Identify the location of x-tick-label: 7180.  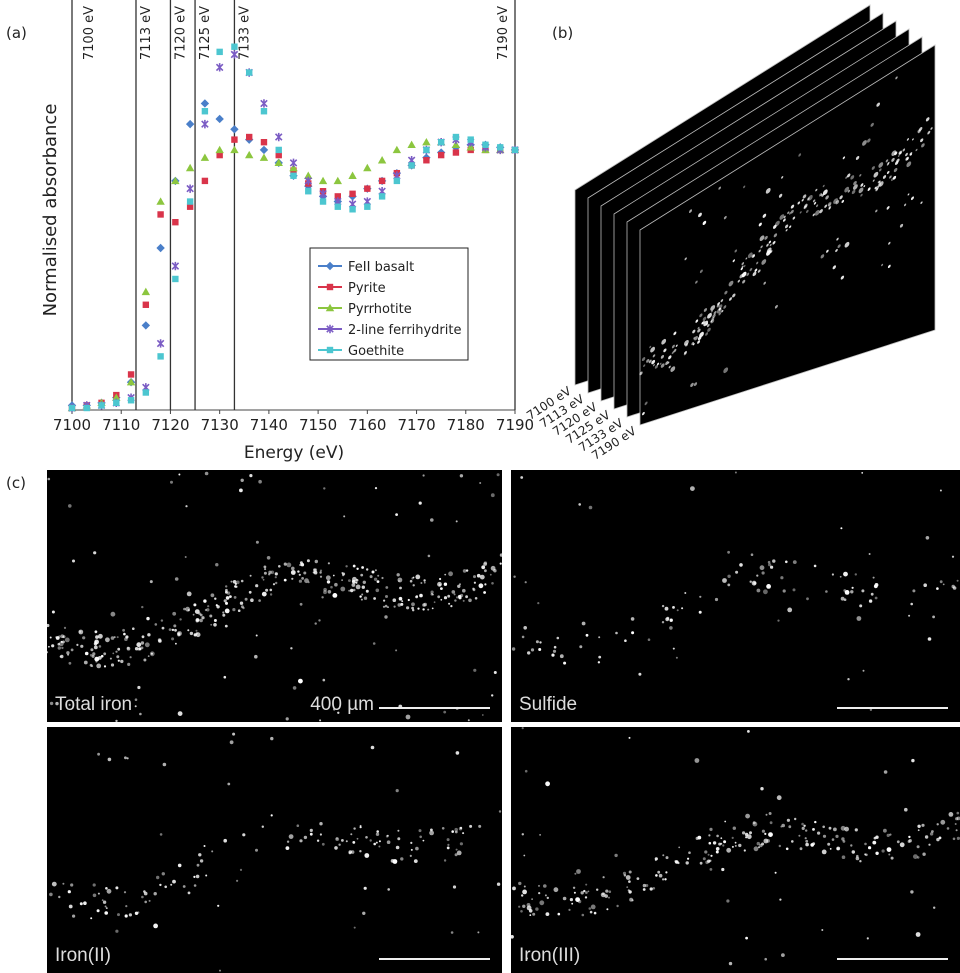
(466, 425).